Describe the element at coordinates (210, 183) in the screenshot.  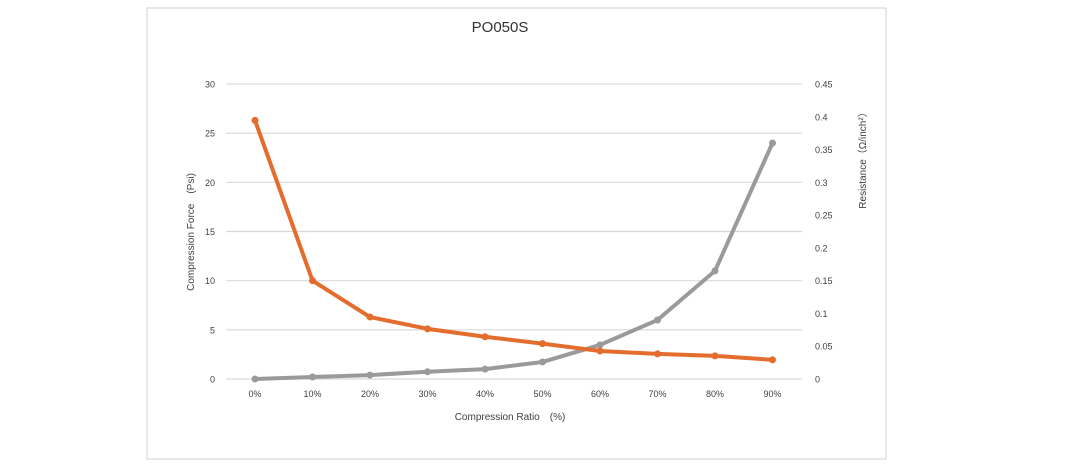
I see `y-tick-label: 20` at that location.